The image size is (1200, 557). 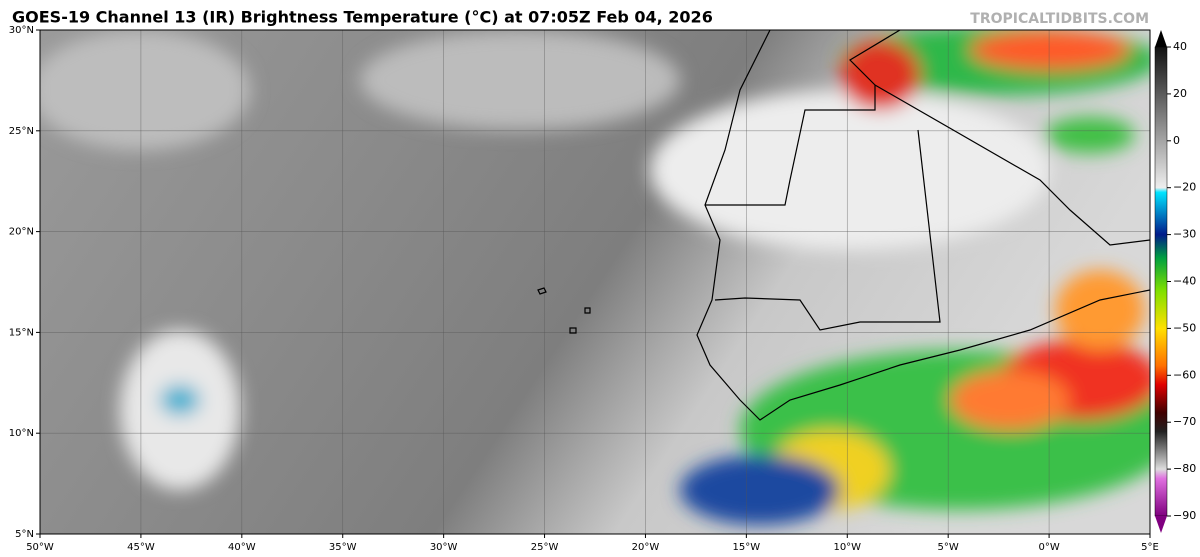 I want to click on lon-label: 25°W, so click(x=545, y=547).